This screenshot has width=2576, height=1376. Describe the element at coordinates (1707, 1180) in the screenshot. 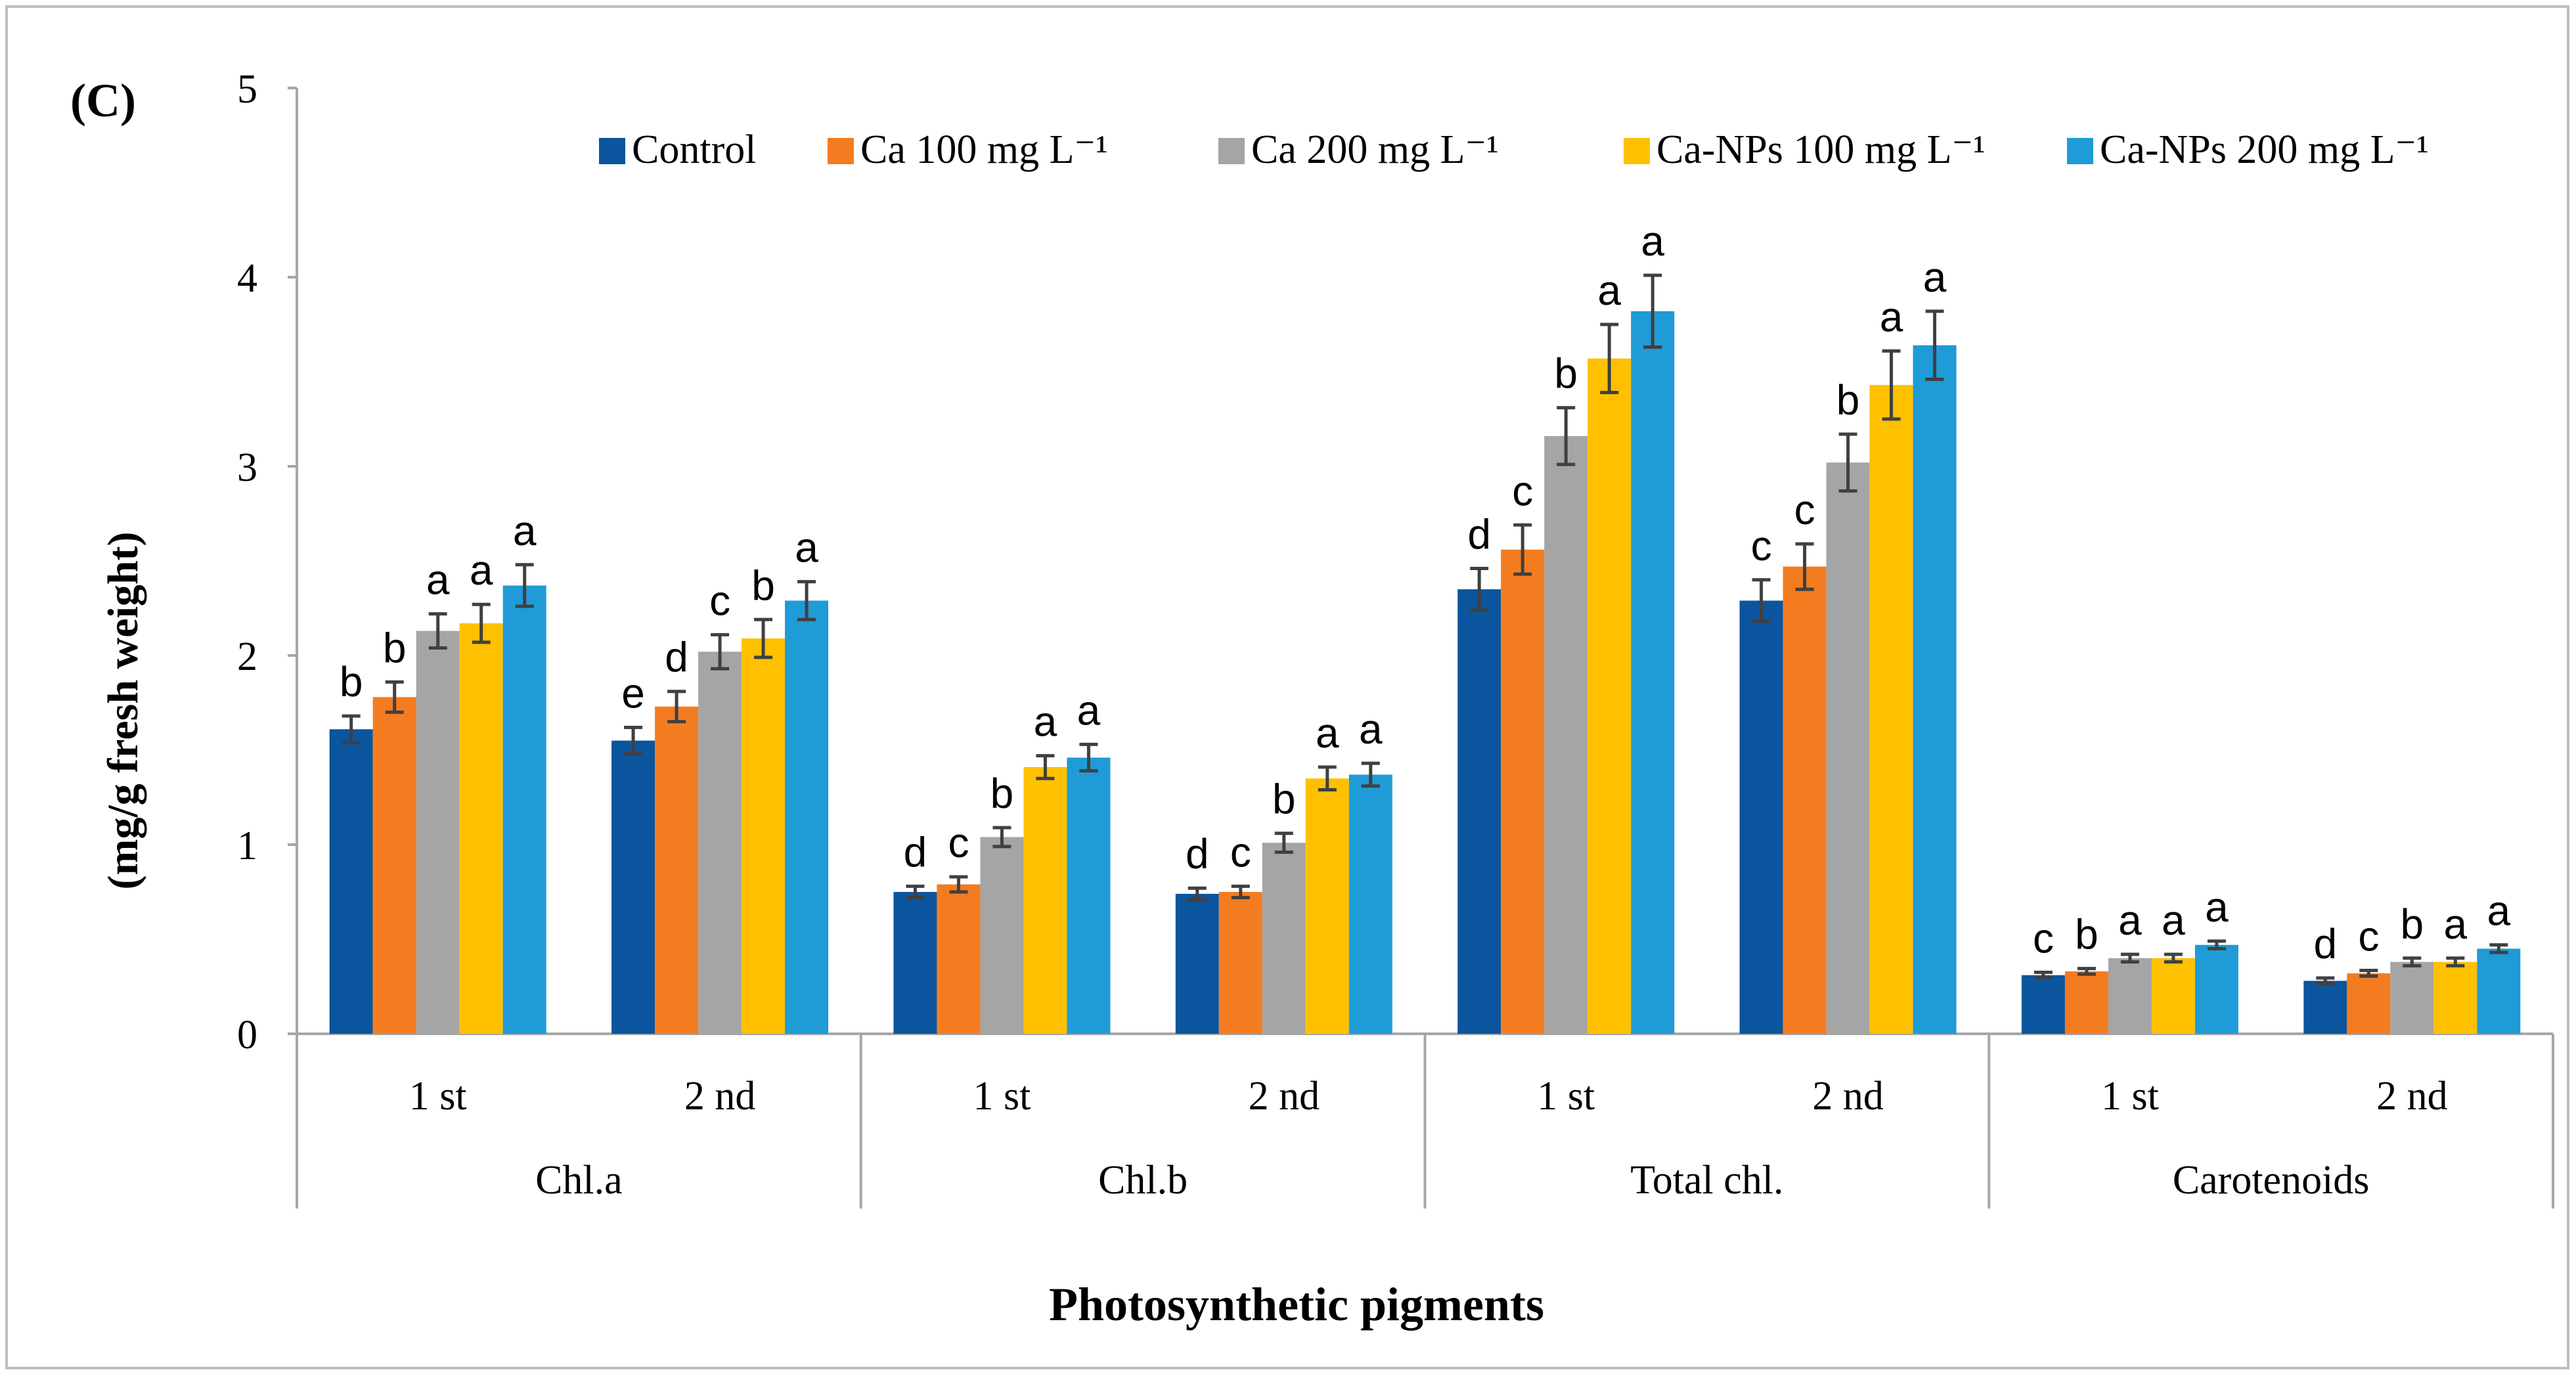

I see `group-label: Total chl.` at that location.